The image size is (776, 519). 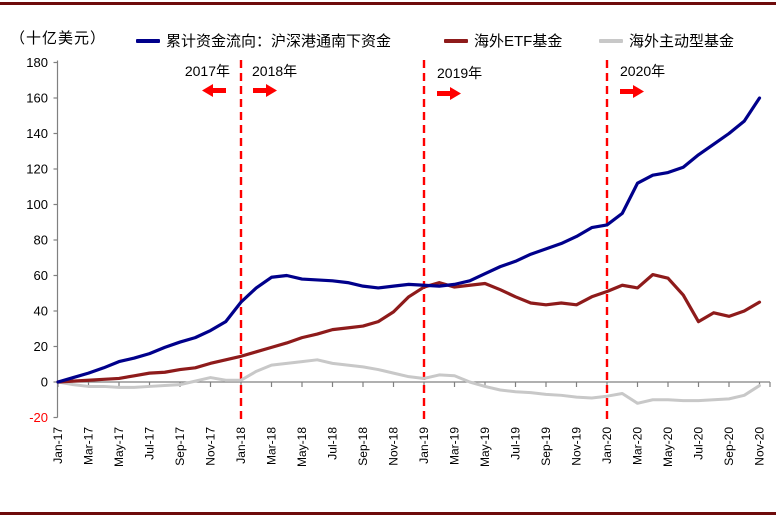 What do you see at coordinates (699, 443) in the screenshot?
I see `x-tick-label: Jul-20` at bounding box center [699, 443].